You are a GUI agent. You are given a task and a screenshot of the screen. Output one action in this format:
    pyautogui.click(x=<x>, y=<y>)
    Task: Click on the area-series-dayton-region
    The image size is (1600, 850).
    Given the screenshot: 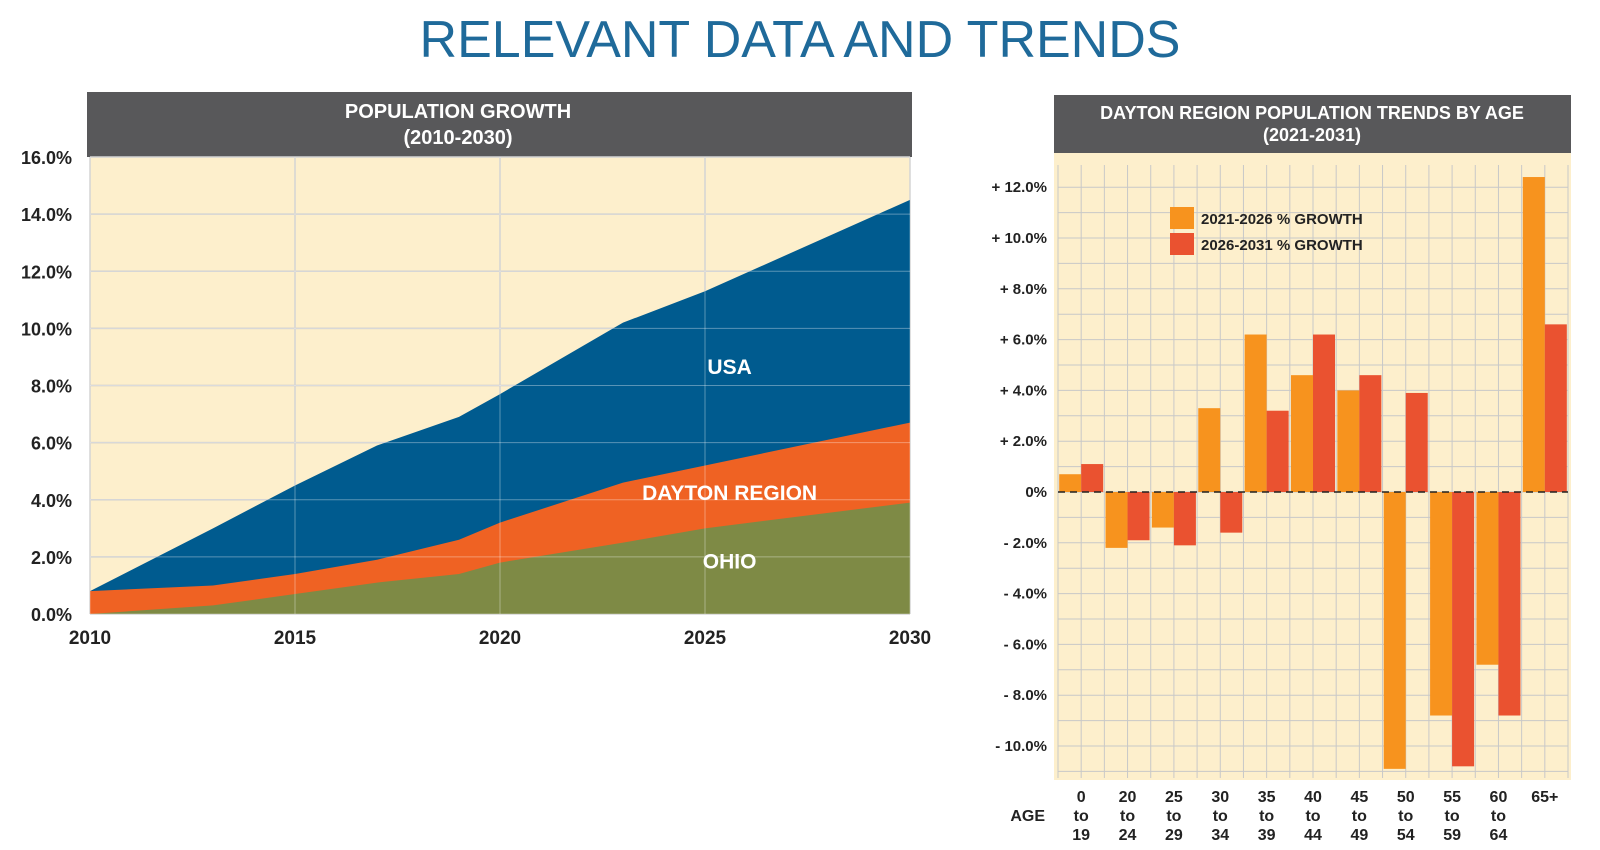 What is the action you would take?
    pyautogui.click(x=500, y=518)
    